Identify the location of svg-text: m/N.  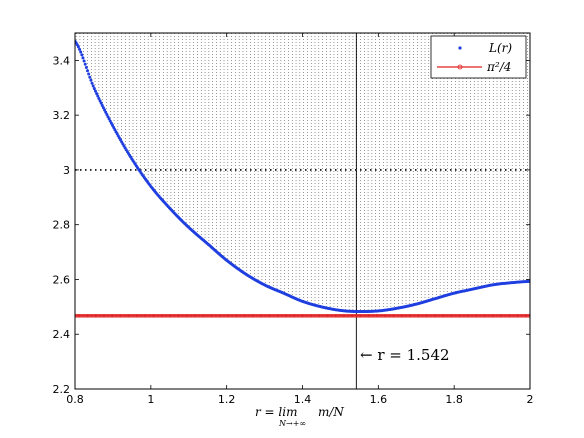
(331, 412).